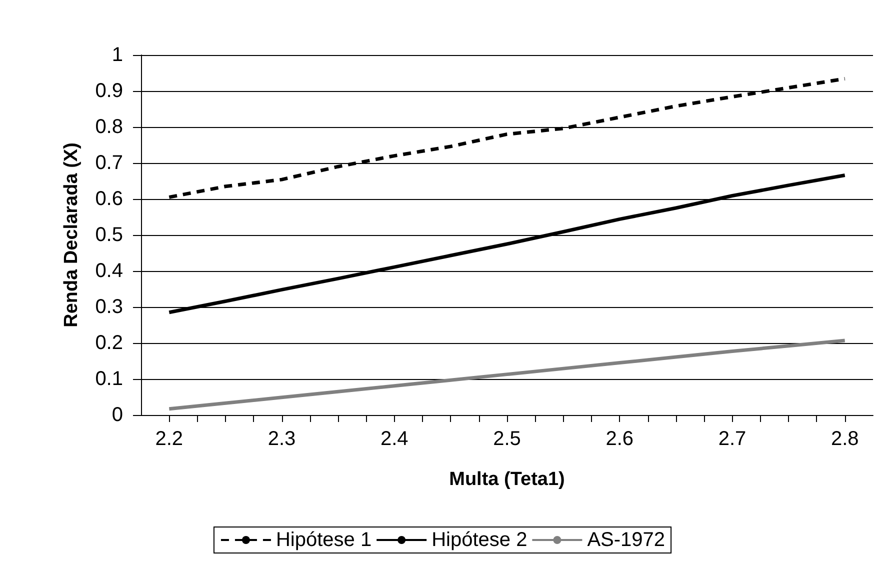 This screenshot has height=569, width=877. Describe the element at coordinates (394, 439) in the screenshot. I see `x-tick-label: 2.4` at that location.